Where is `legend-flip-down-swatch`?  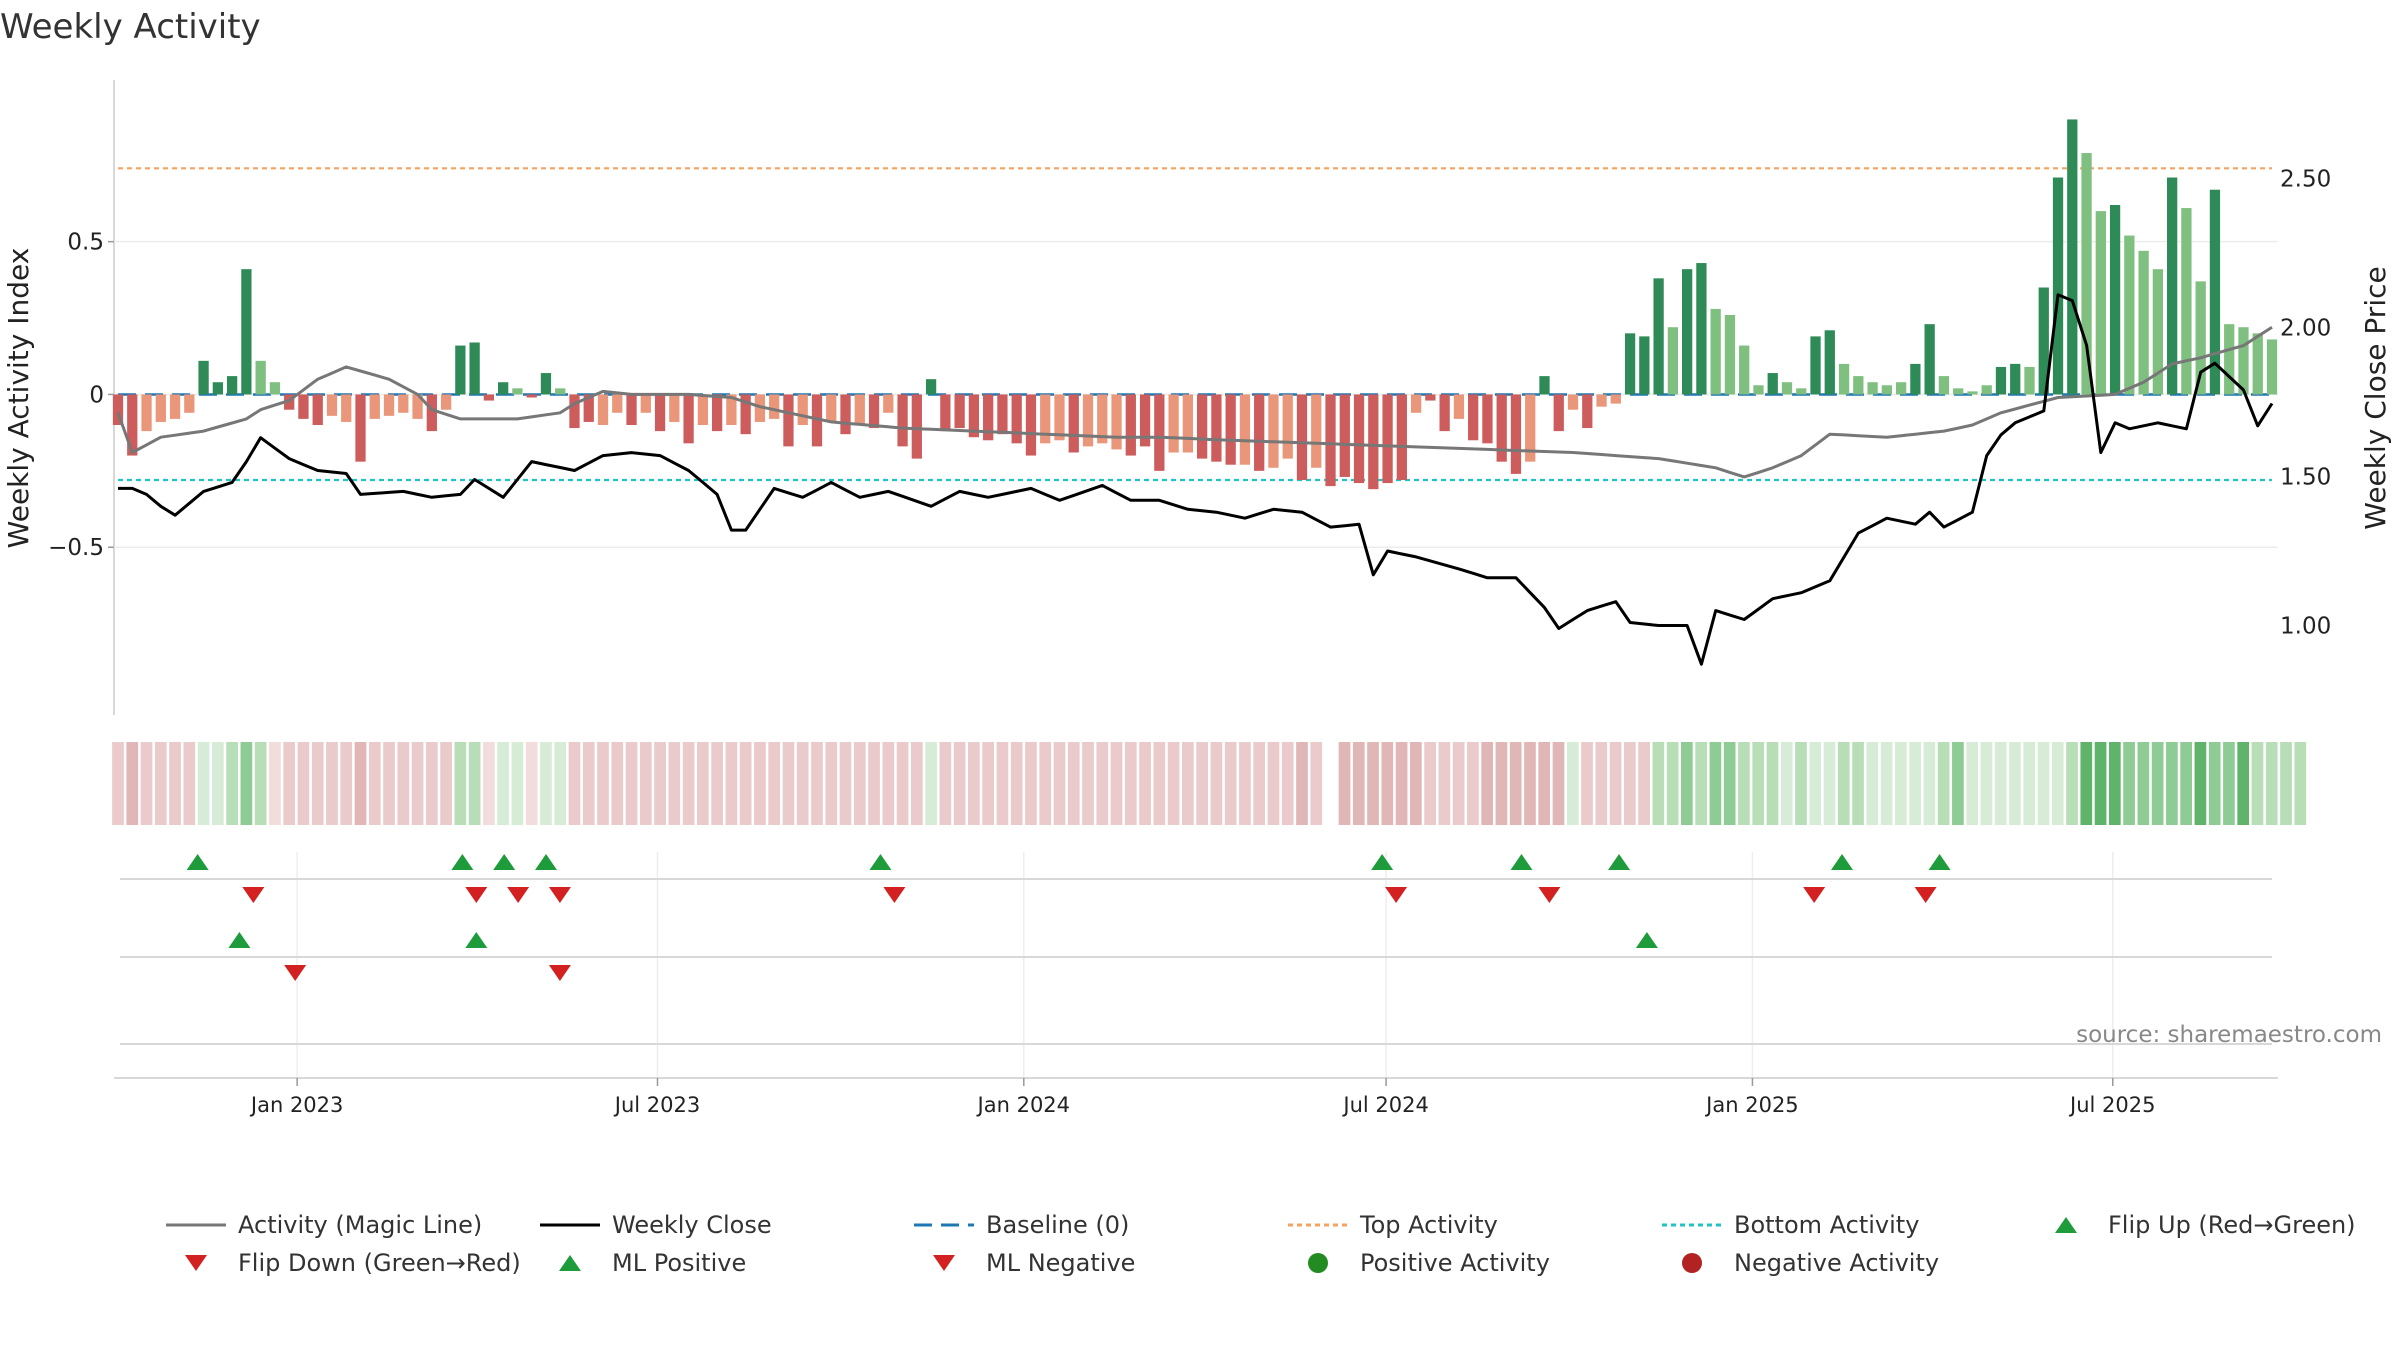
legend-flip-down-swatch is located at coordinates (196, 1263).